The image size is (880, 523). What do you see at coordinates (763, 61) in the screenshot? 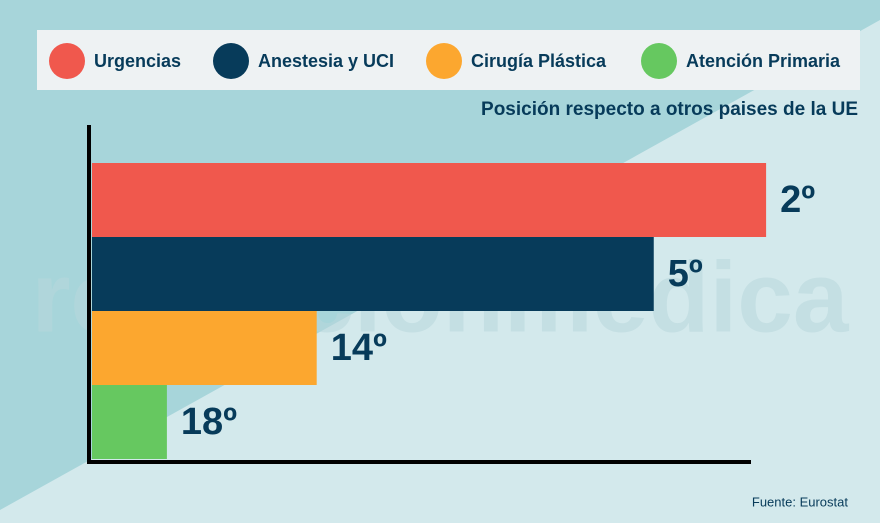
I see `legend-label: Atención Primaria` at bounding box center [763, 61].